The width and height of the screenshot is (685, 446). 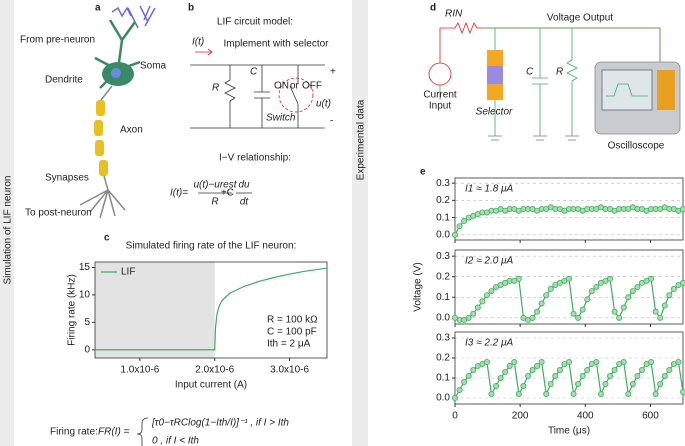 What do you see at coordinates (257, 88) in the screenshot?
I see `lif-circuit` at bounding box center [257, 88].